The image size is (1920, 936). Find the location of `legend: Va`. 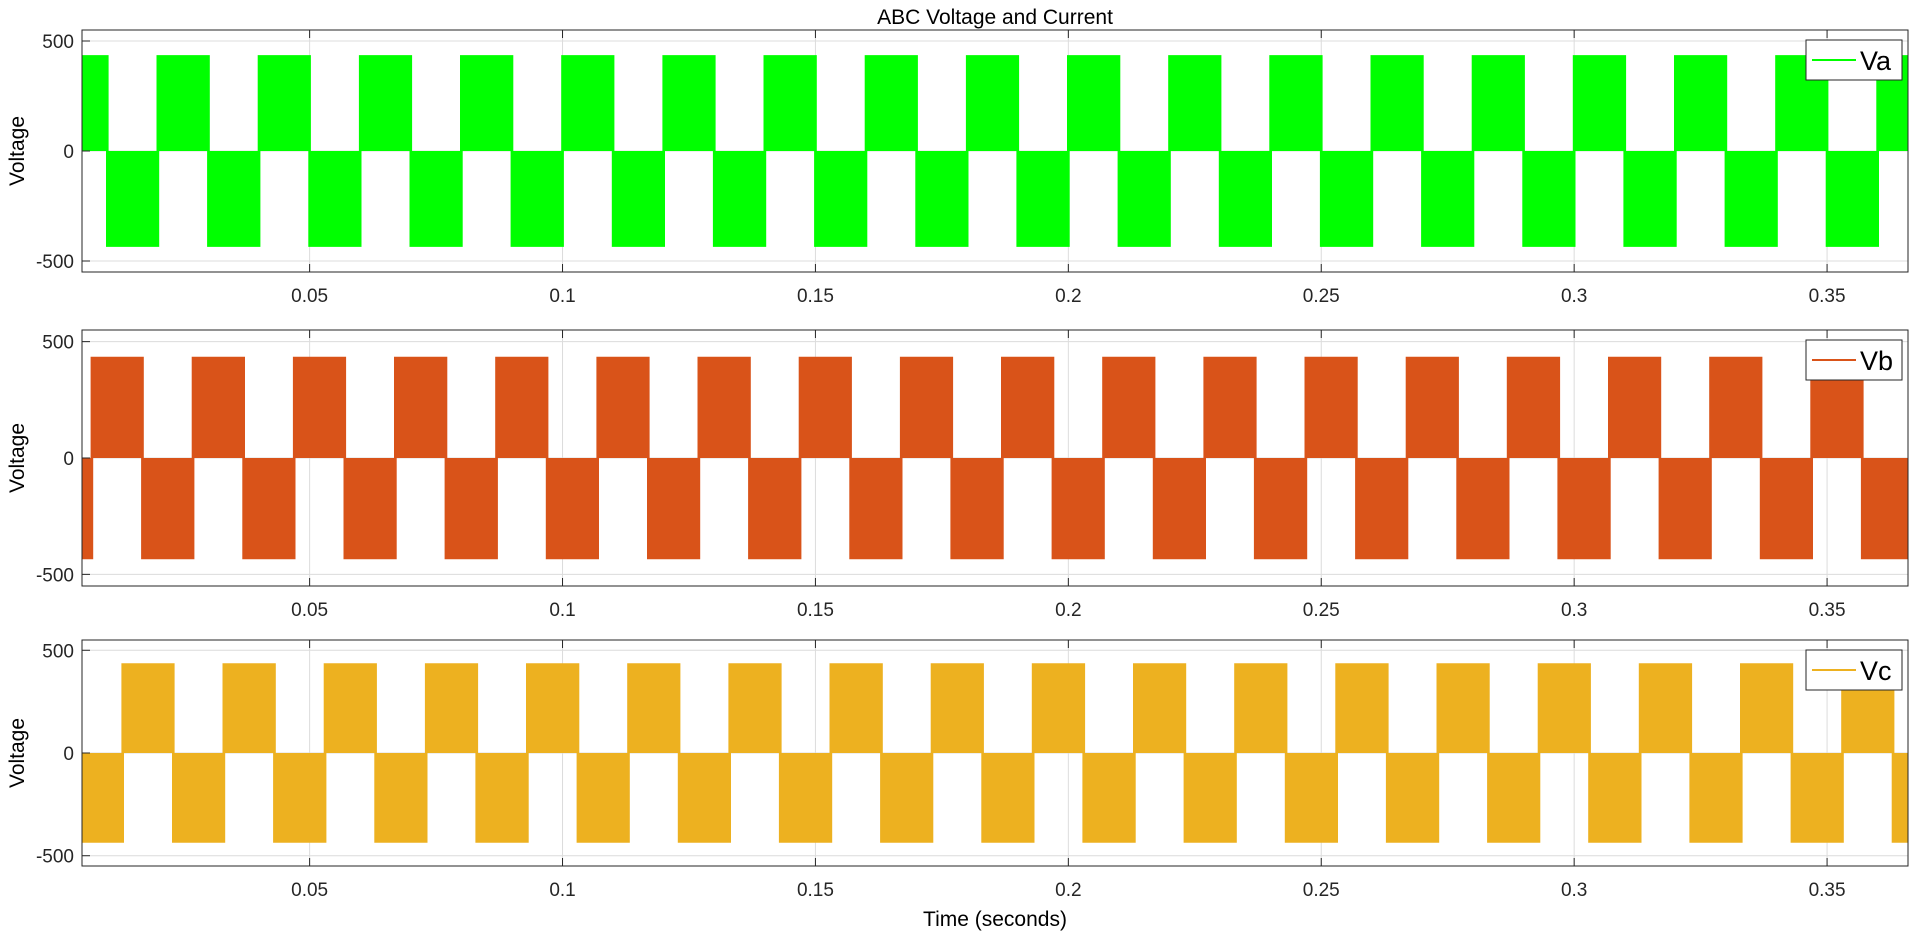

legend: Va is located at coordinates (1854, 60).